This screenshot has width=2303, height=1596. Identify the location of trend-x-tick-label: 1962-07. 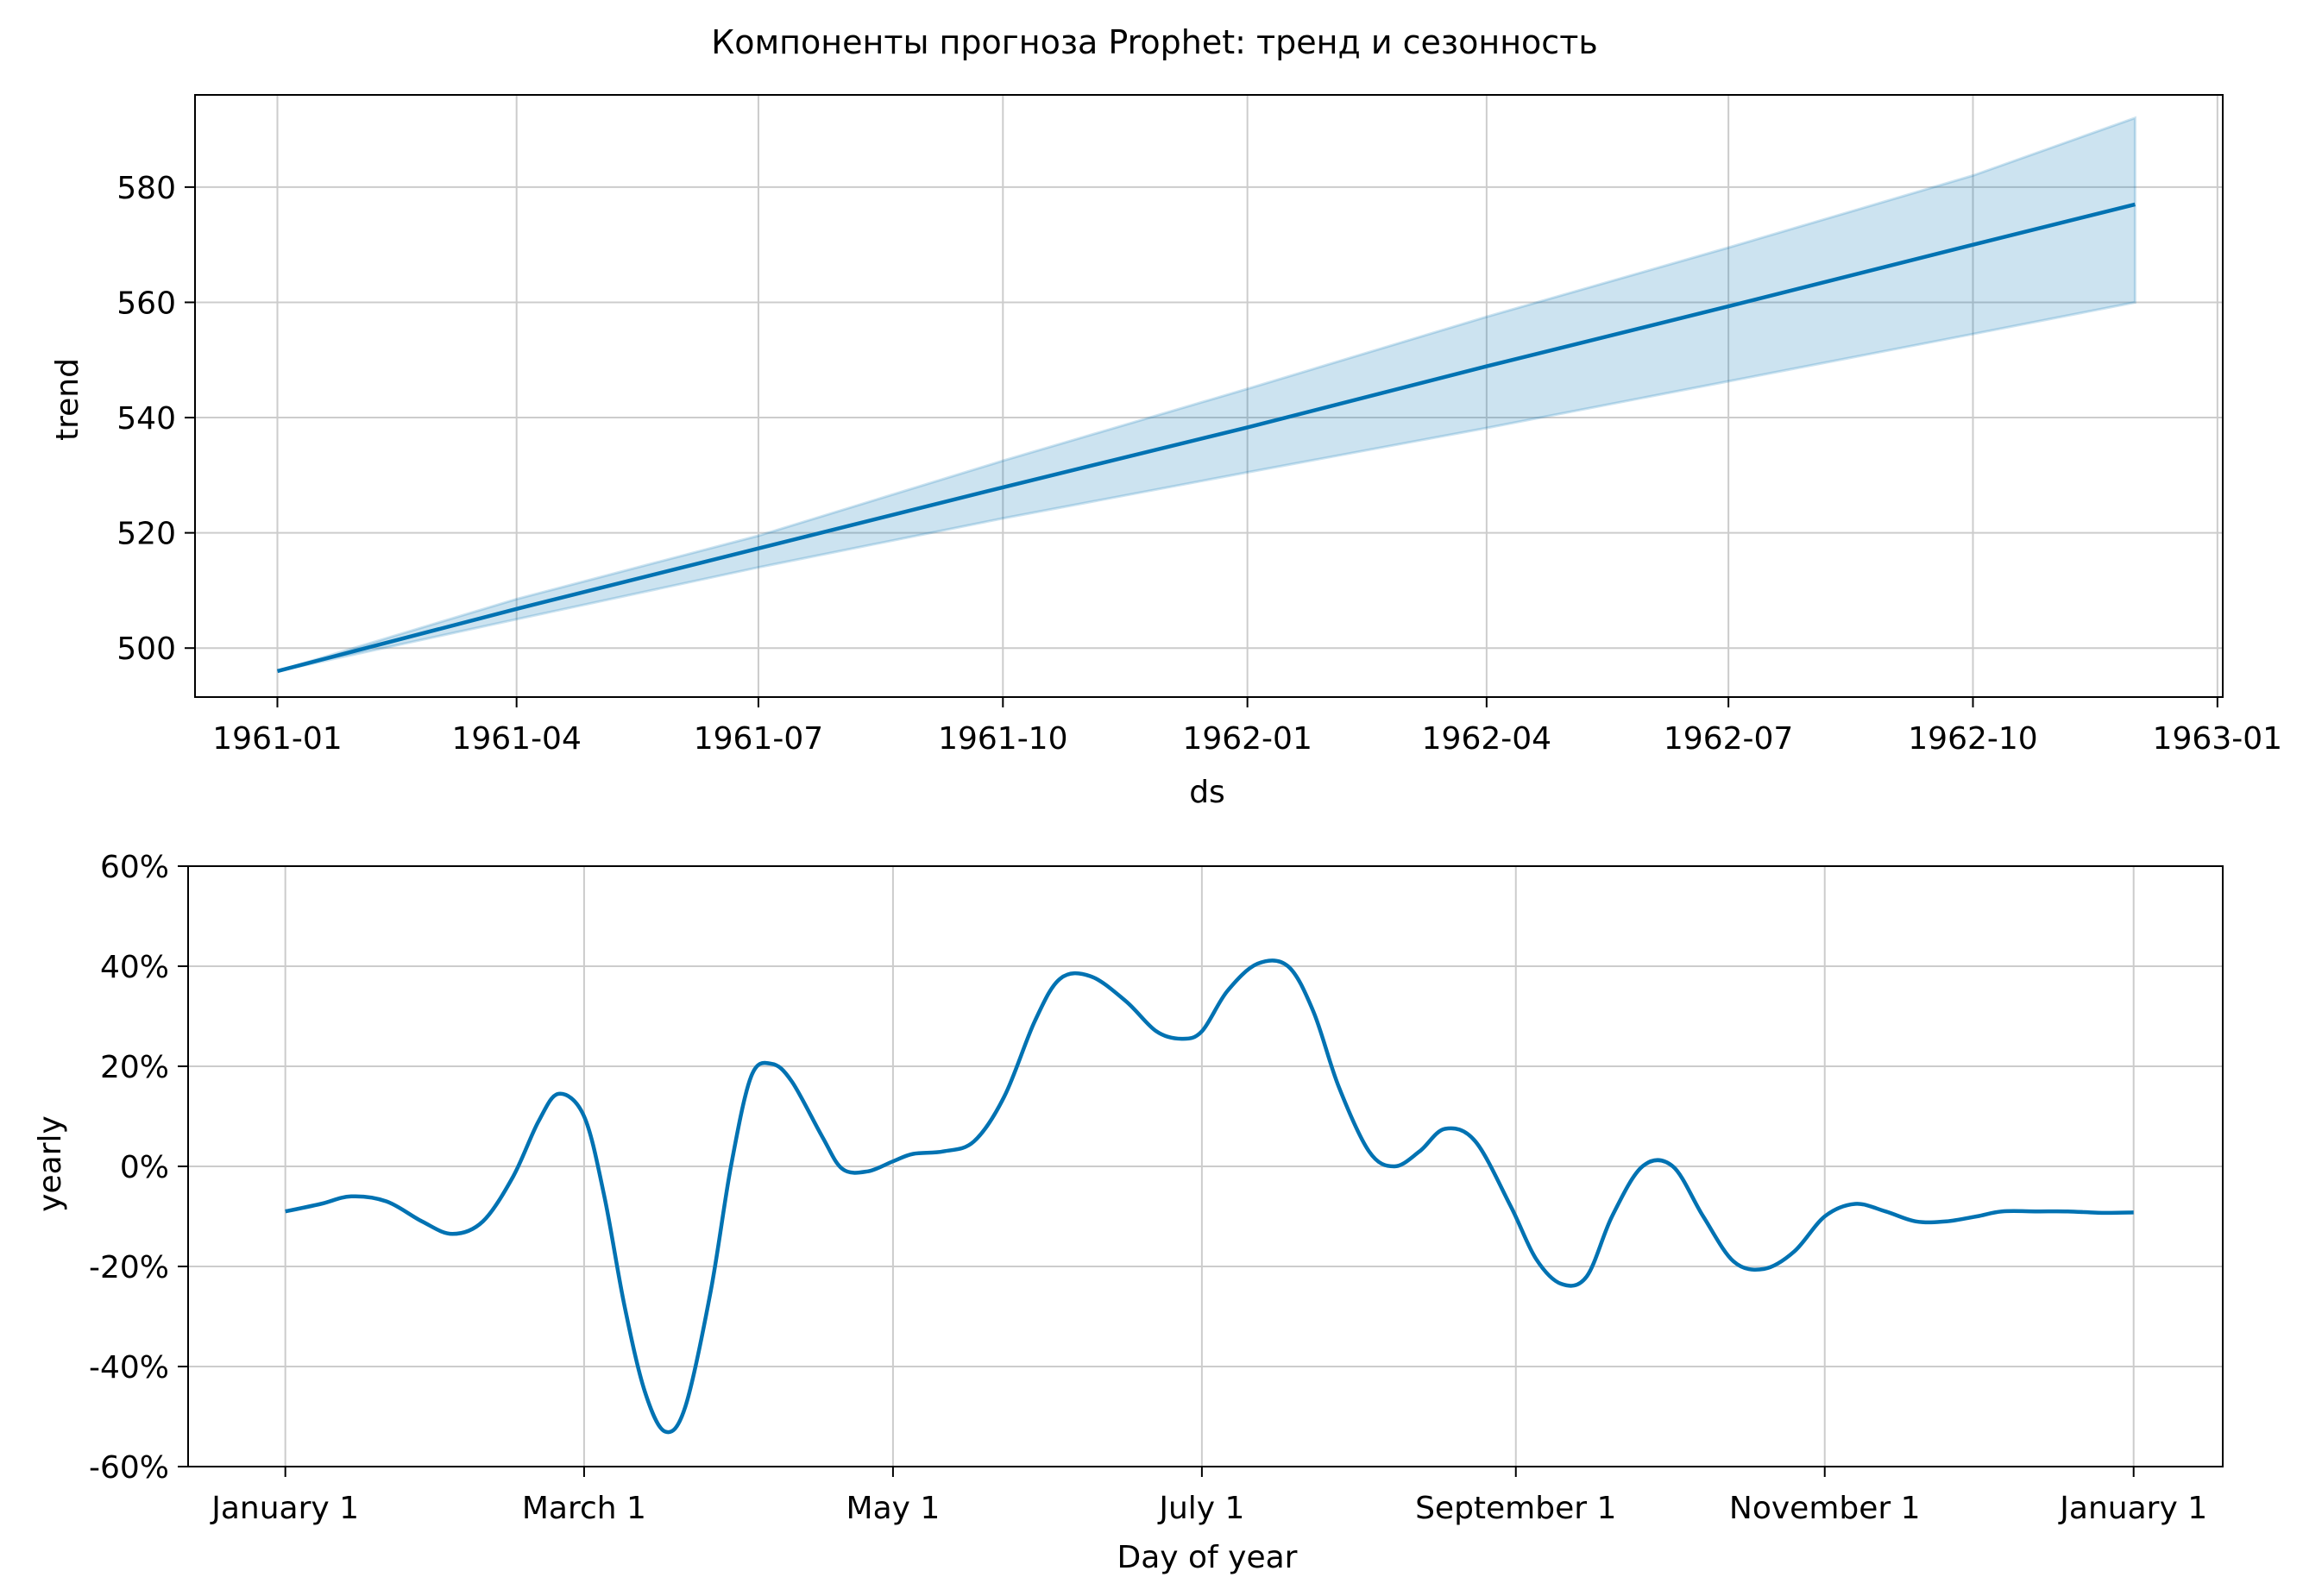
(1728, 739).